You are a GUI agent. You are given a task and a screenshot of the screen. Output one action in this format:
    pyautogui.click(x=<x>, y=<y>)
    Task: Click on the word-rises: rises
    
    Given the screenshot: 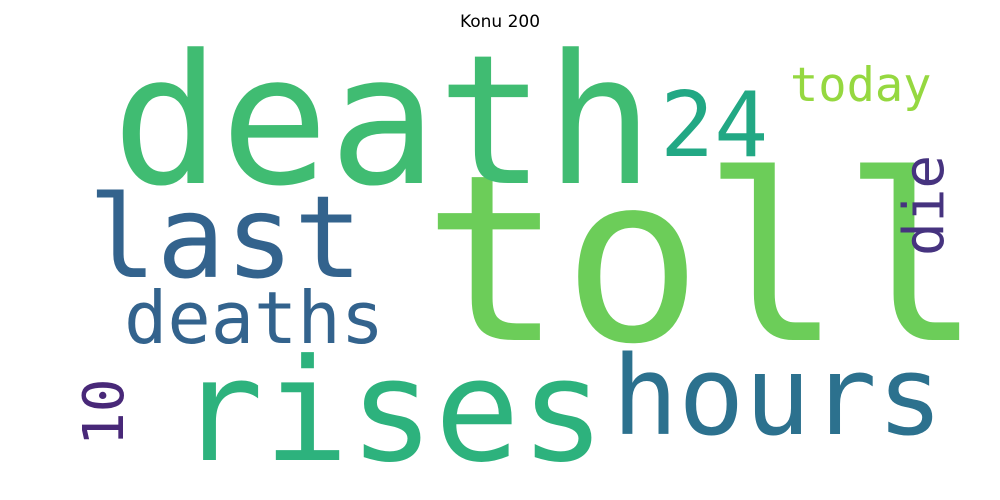 What is the action you would take?
    pyautogui.click(x=391, y=411)
    